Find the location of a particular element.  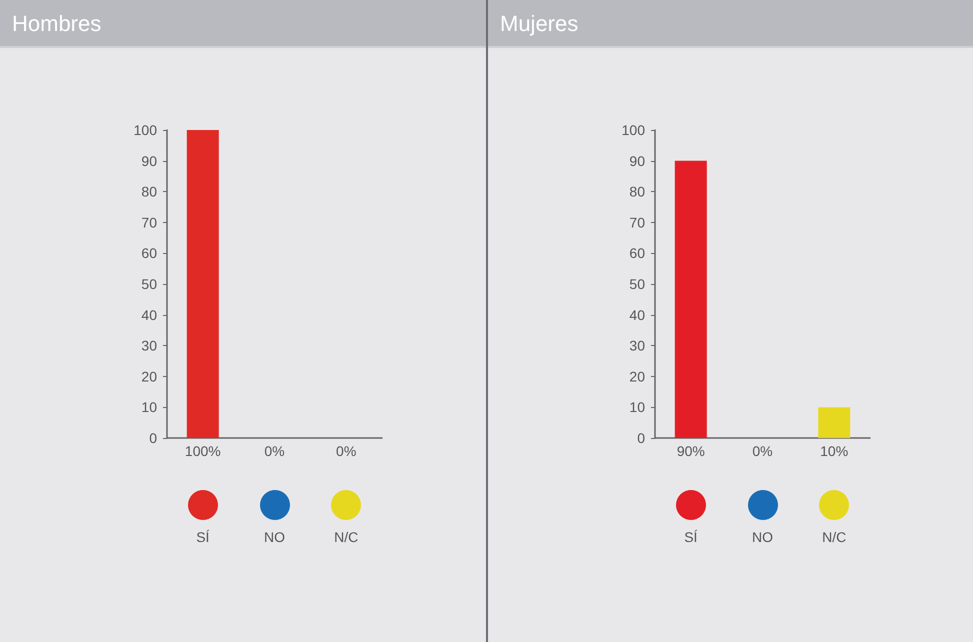

data-label: 10% is located at coordinates (834, 451).